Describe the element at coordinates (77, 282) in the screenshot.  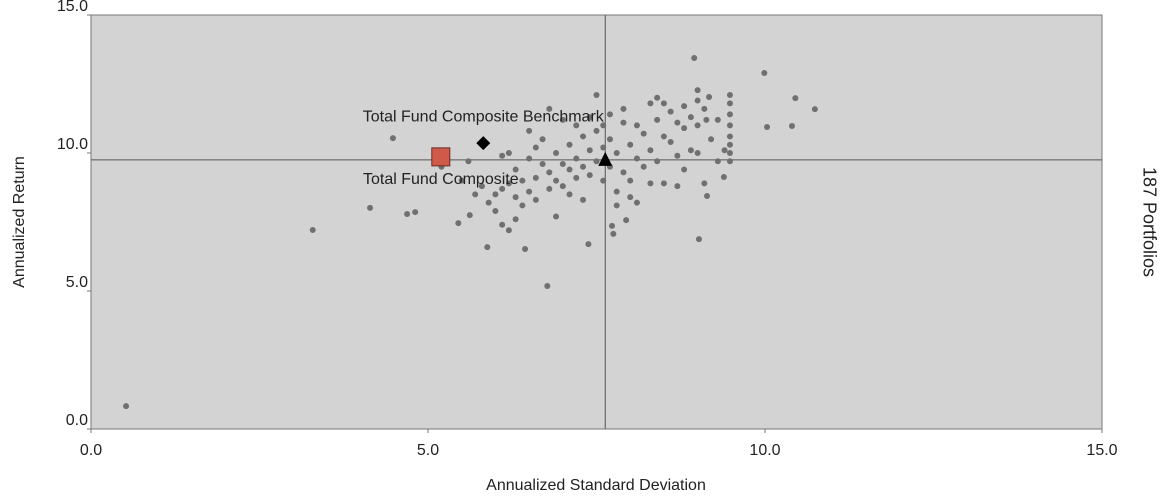
I see `y-tick-label: 5.0` at that location.